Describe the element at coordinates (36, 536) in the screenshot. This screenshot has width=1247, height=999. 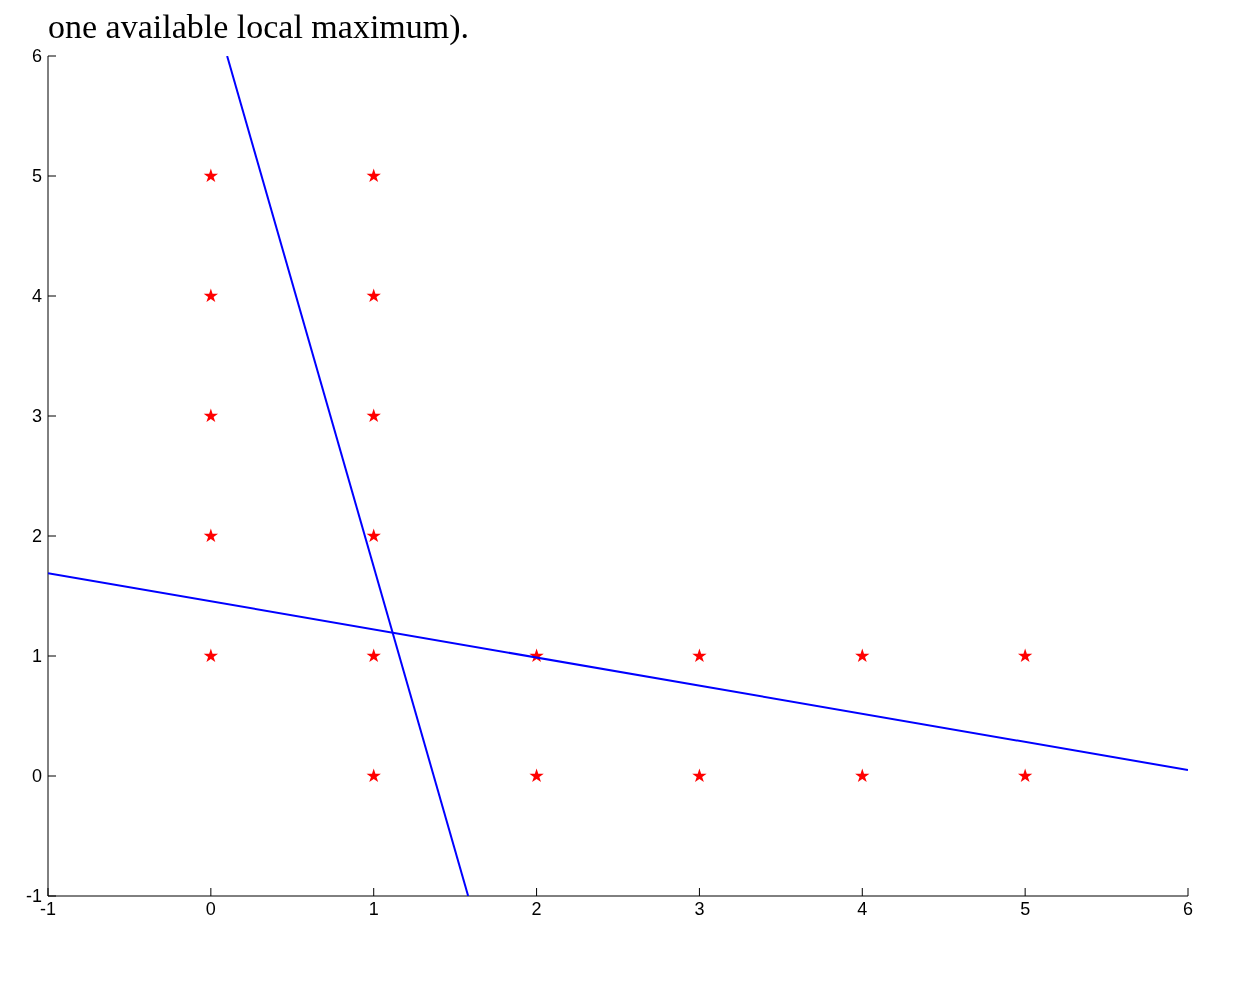
I see `y-tick-label: 2` at that location.